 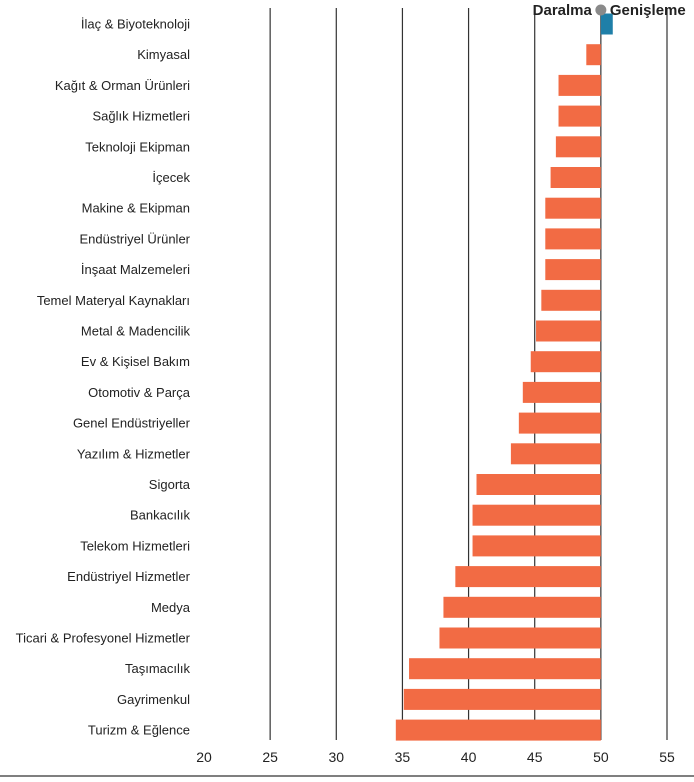 I want to click on category-label-19: Medya, so click(x=171, y=607).